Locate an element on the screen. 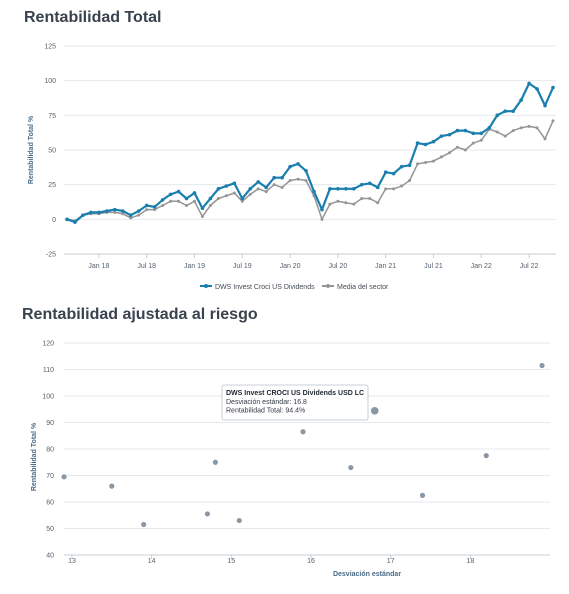  y-tick-label: -25 is located at coordinates (51, 255).